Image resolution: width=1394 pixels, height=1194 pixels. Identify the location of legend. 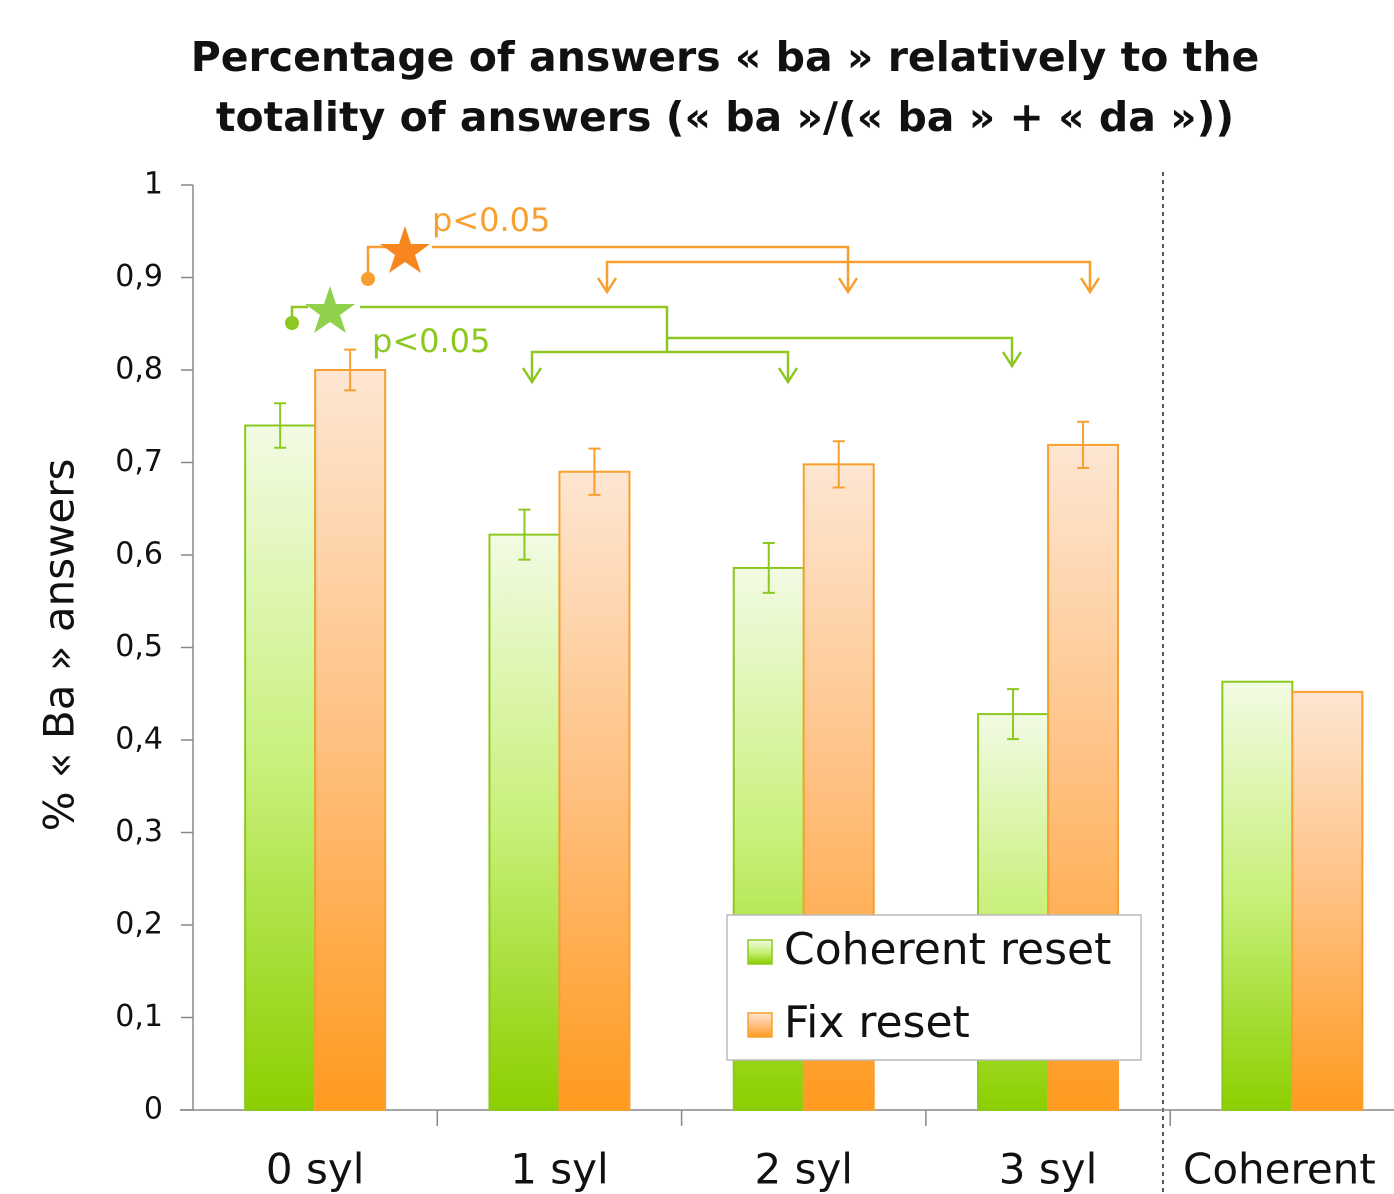
(934, 987).